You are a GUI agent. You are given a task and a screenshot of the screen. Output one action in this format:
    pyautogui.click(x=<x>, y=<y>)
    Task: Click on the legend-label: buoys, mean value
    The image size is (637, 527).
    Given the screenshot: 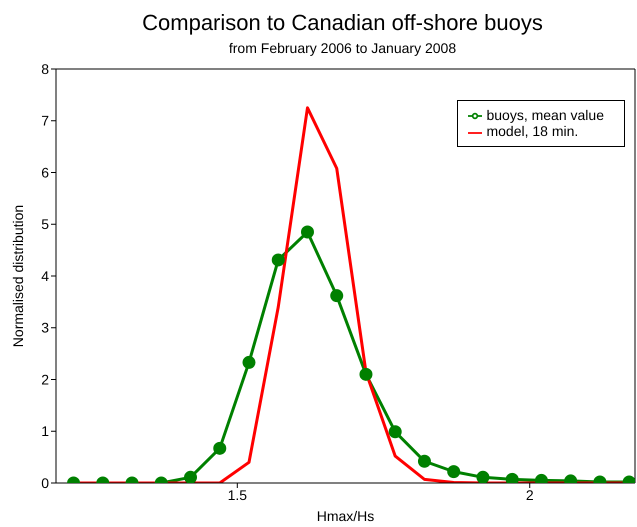 What is the action you would take?
    pyautogui.click(x=545, y=115)
    